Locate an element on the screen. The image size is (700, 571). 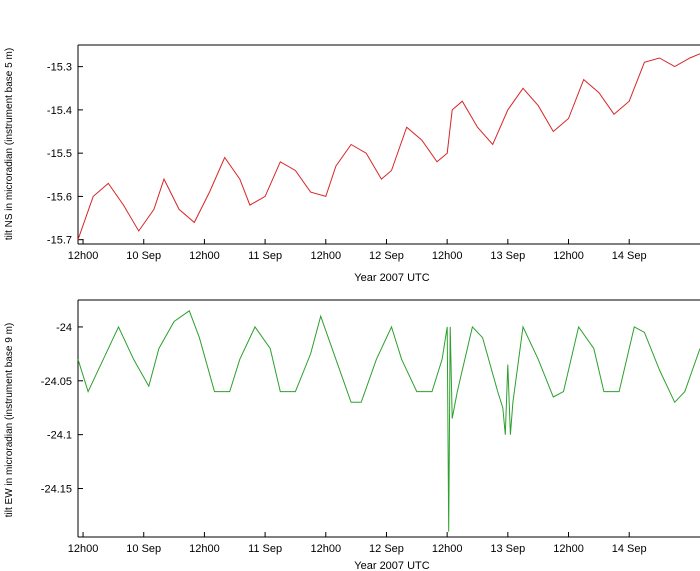
y-tick-label: -24.1 is located at coordinates (59, 436).